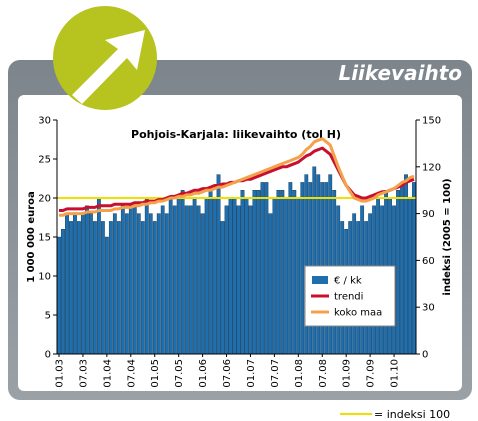  I want to click on x-tick-label: 01.06, so click(203, 373).